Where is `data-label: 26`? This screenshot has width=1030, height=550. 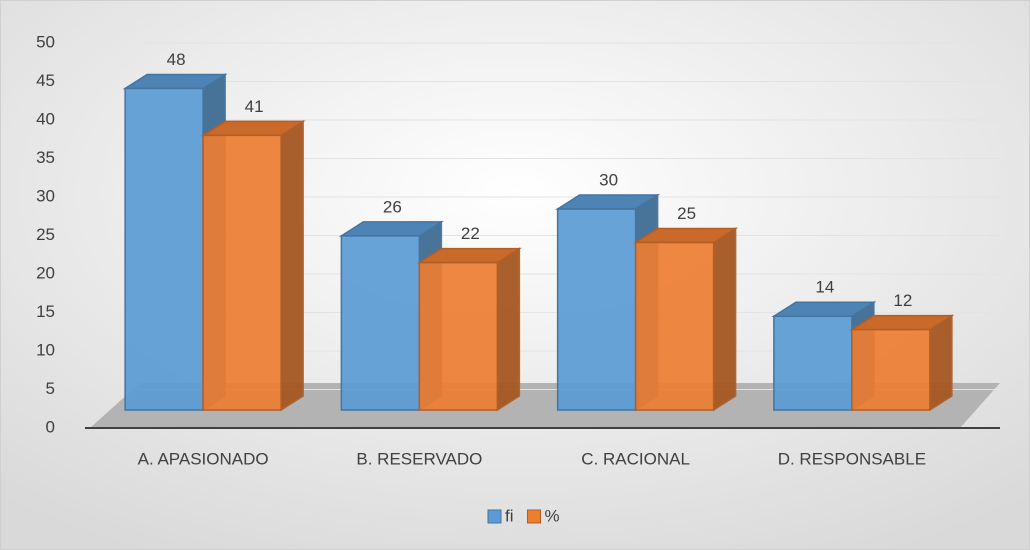 data-label: 26 is located at coordinates (392, 206).